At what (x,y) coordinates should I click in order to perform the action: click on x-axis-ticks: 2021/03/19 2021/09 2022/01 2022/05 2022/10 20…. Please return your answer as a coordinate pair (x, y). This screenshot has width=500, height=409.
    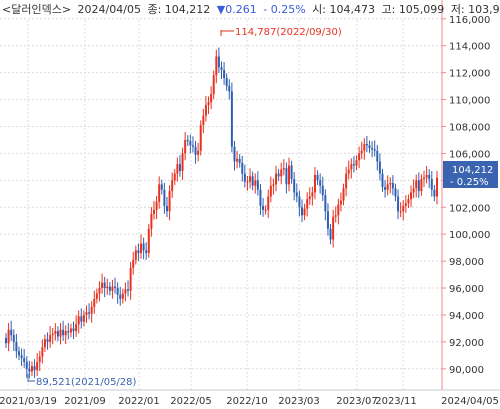
    Looking at the image, I should click on (250, 398).